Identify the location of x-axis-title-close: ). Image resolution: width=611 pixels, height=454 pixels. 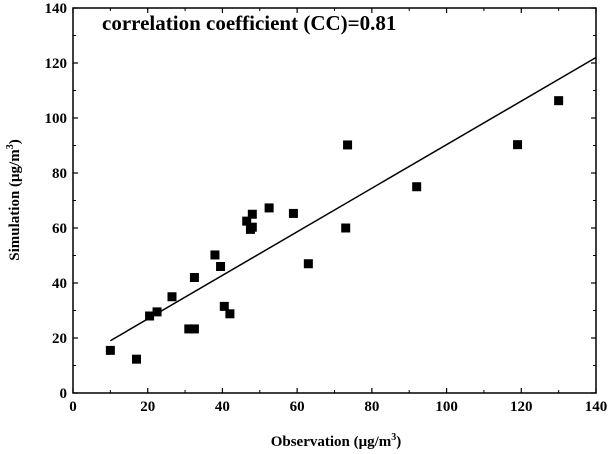
(398, 442).